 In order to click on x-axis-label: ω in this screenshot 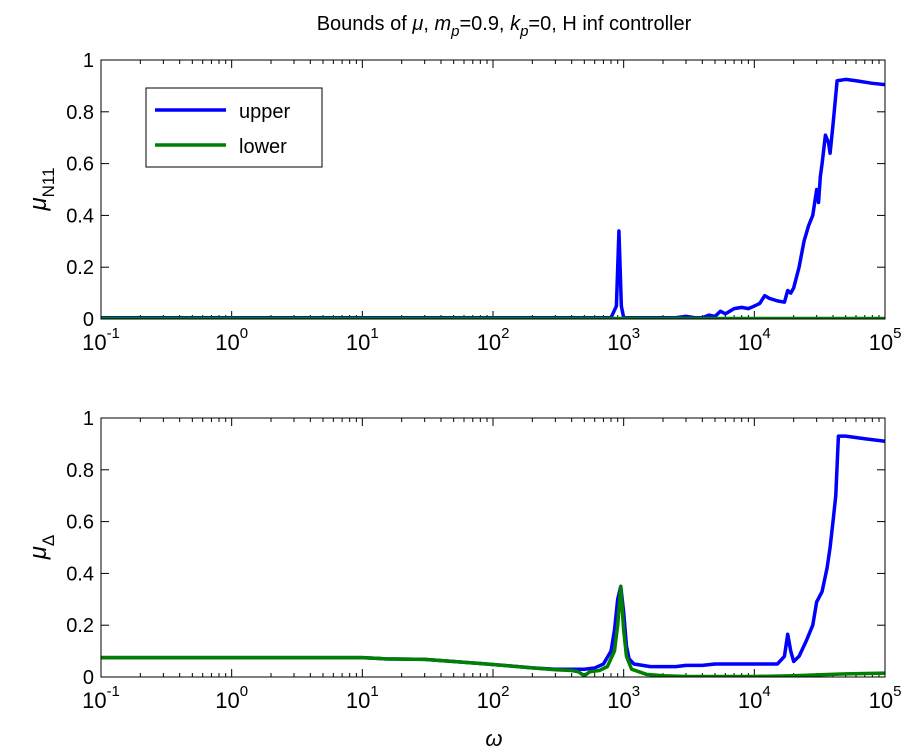, I will do `click(493, 738)`.